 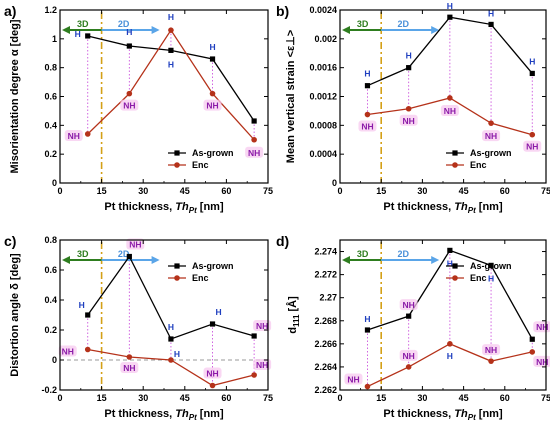 I want to click on y-axis-label-text: Distortion angle δ [deg], so click(x=15, y=315).